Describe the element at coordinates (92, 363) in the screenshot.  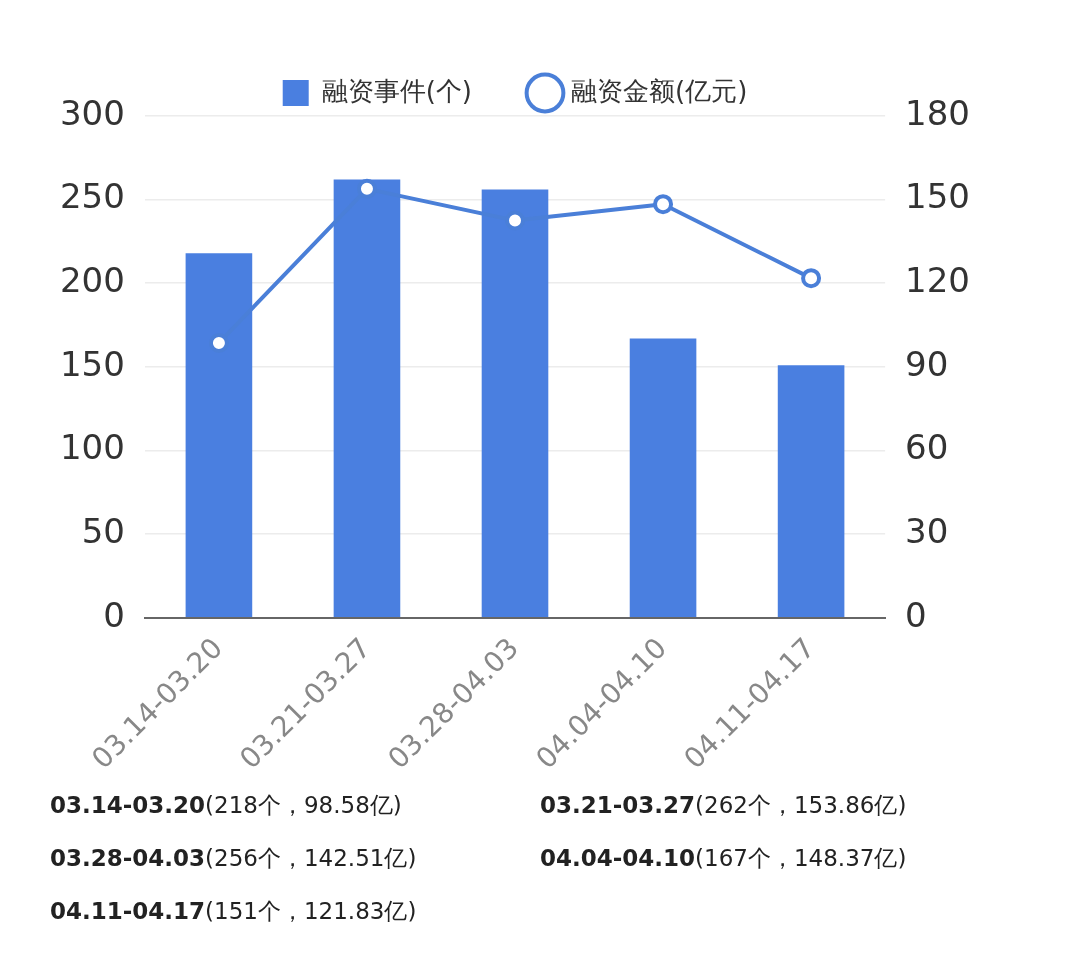
I see `y-tick-label: 150` at that location.